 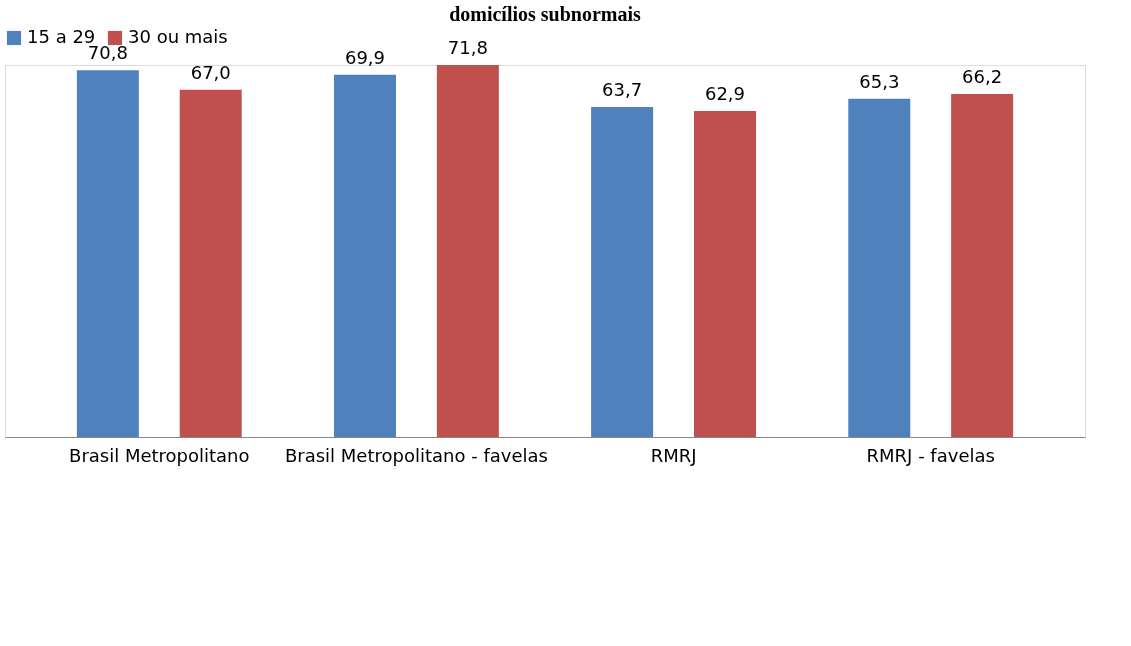 I want to click on data-label: 69,9, so click(x=365, y=57).